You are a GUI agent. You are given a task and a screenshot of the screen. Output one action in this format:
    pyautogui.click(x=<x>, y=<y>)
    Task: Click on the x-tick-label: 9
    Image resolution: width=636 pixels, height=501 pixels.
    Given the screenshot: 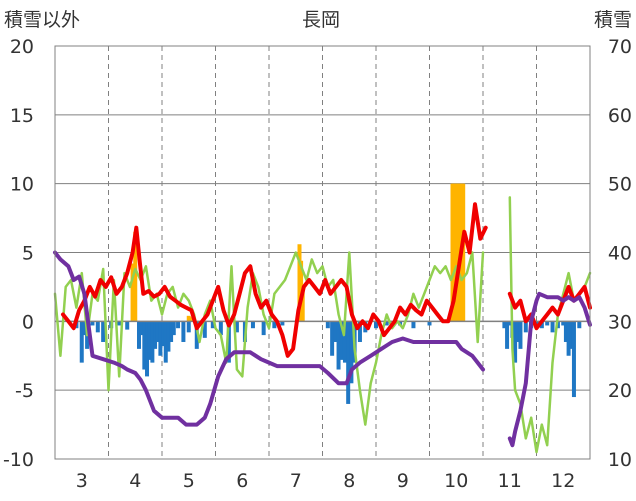 What is the action you would take?
    pyautogui.click(x=403, y=481)
    